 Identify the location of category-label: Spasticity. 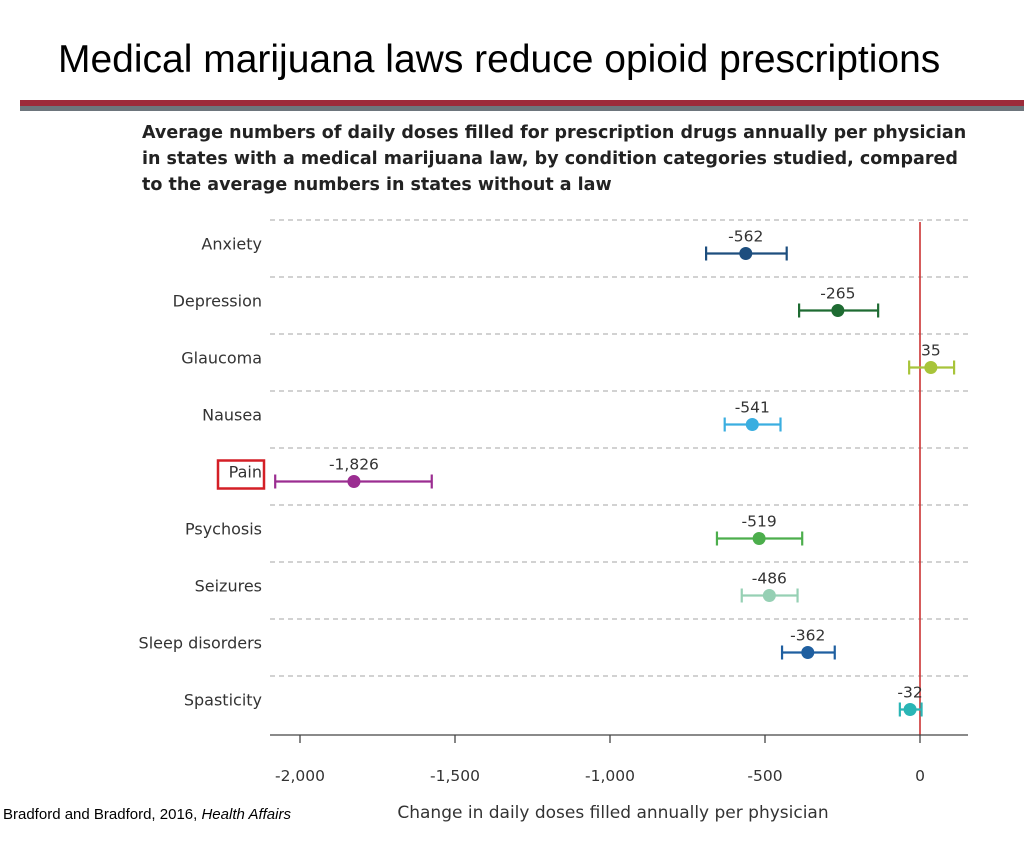
(223, 700).